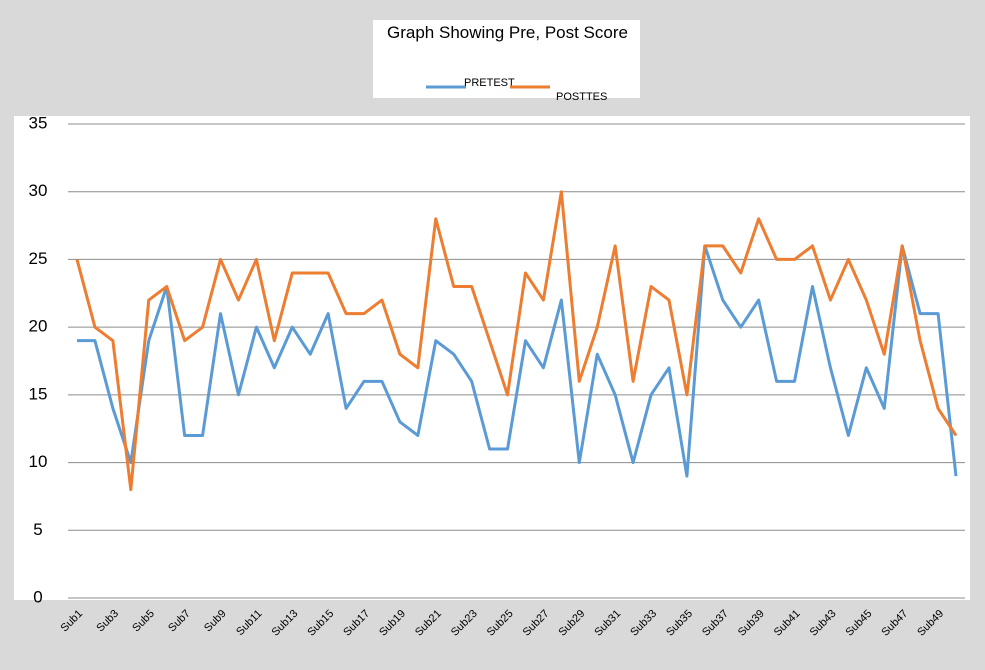 The height and width of the screenshot is (670, 985). I want to click on y-tick-label: 10, so click(38, 461).